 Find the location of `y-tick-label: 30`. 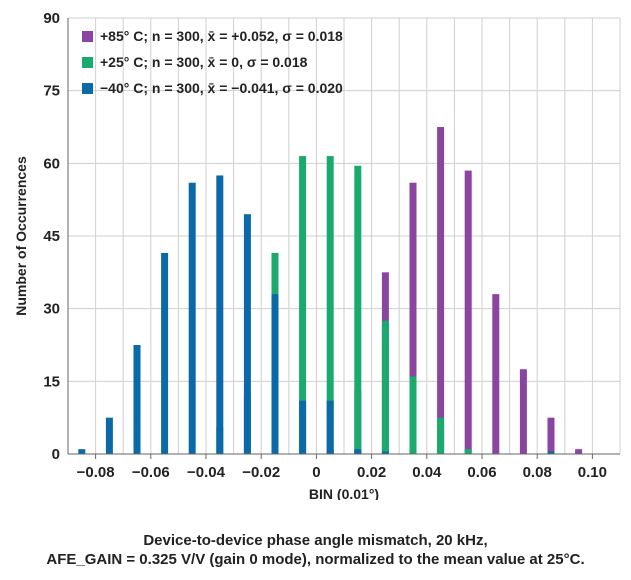

y-tick-label: 30 is located at coordinates (51, 309).